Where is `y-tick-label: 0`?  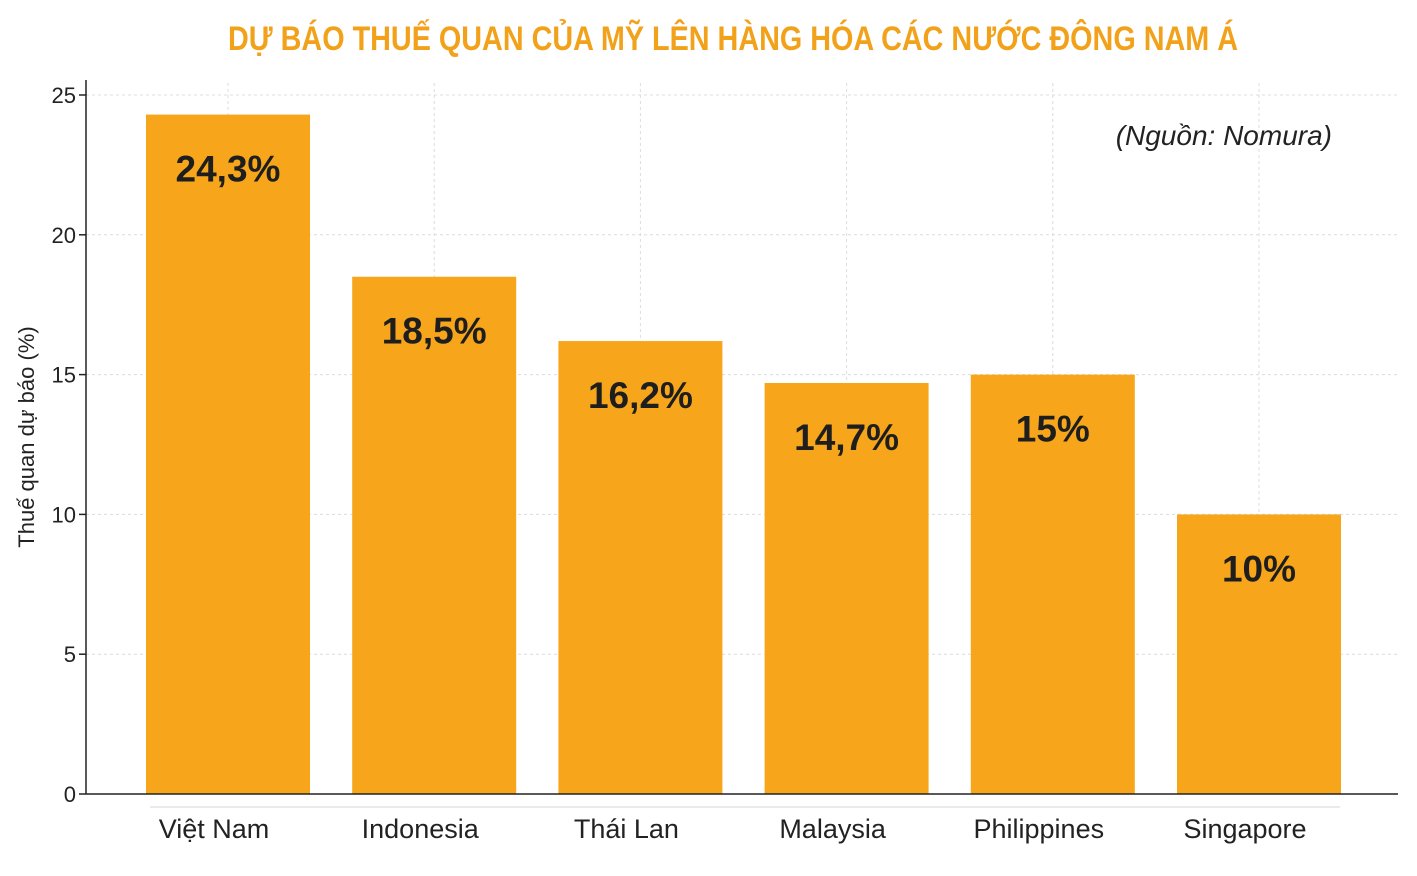 y-tick-label: 0 is located at coordinates (70, 794).